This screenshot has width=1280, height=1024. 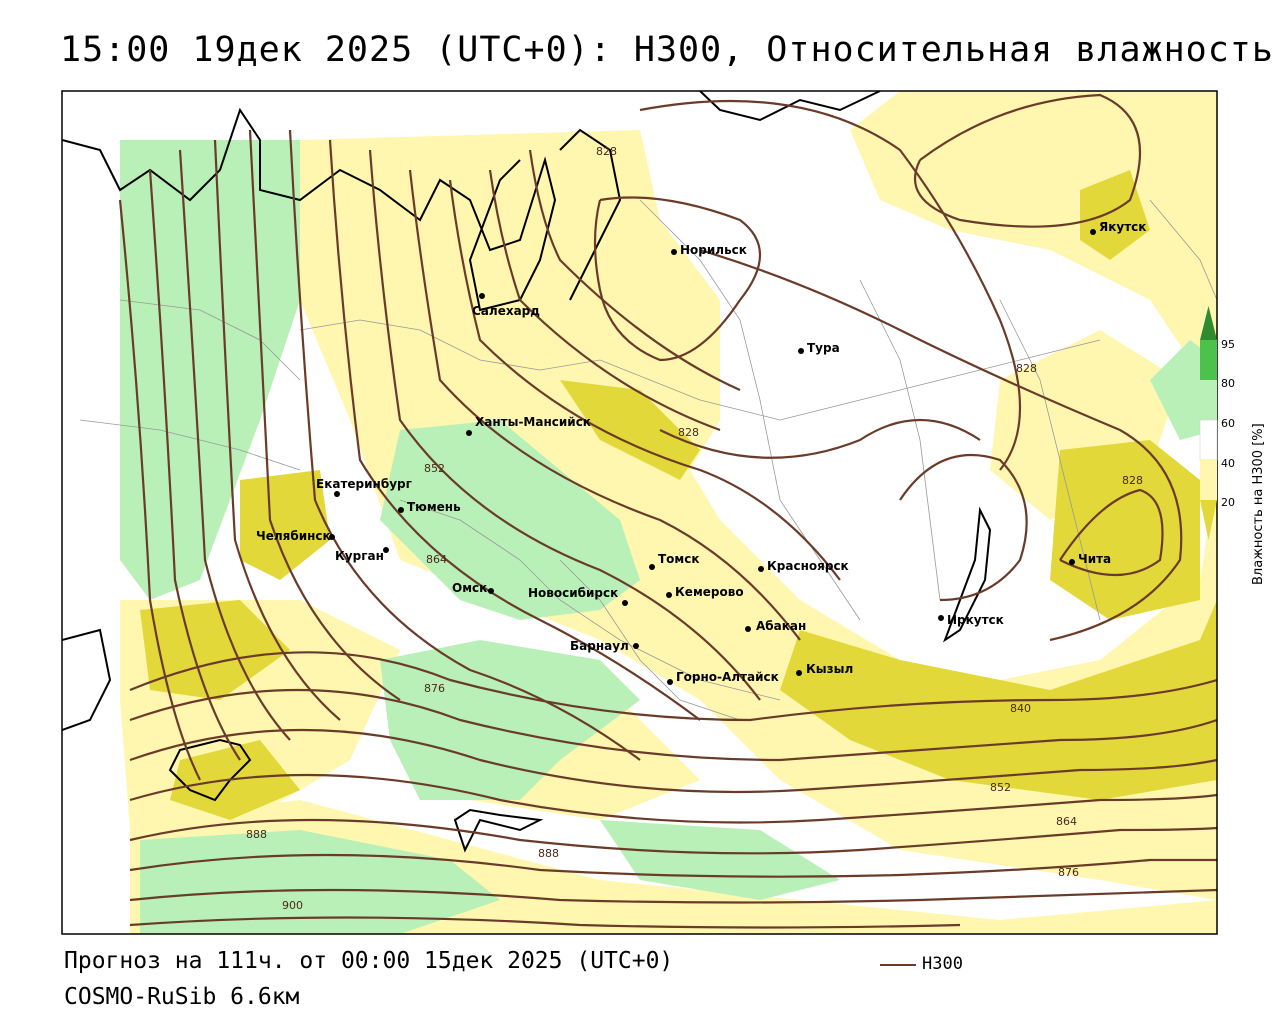 What do you see at coordinates (1228, 344) in the screenshot?
I see `colorbar-tick: 95` at bounding box center [1228, 344].